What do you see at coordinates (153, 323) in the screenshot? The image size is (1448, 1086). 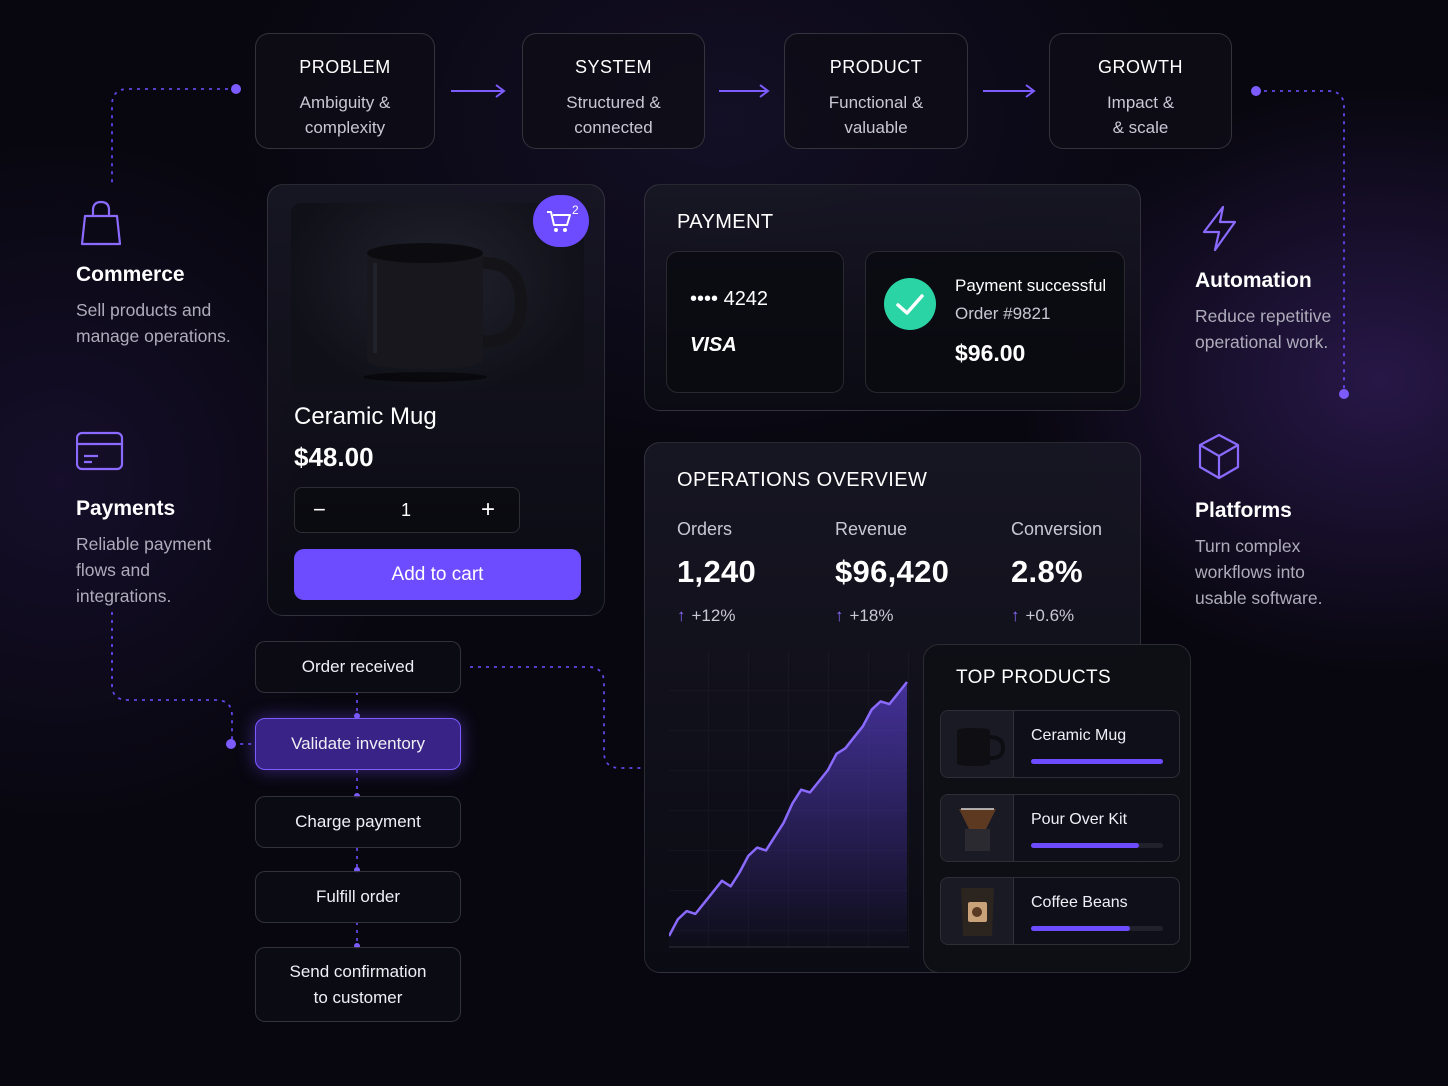 I see `feature-description: Sell products and manage operations.` at bounding box center [153, 323].